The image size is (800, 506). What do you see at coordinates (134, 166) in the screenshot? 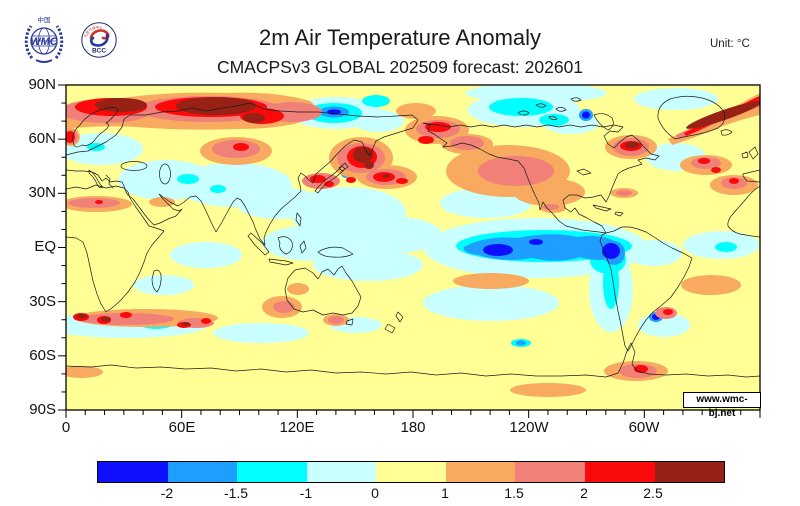
I see `coast-black-sea` at bounding box center [134, 166].